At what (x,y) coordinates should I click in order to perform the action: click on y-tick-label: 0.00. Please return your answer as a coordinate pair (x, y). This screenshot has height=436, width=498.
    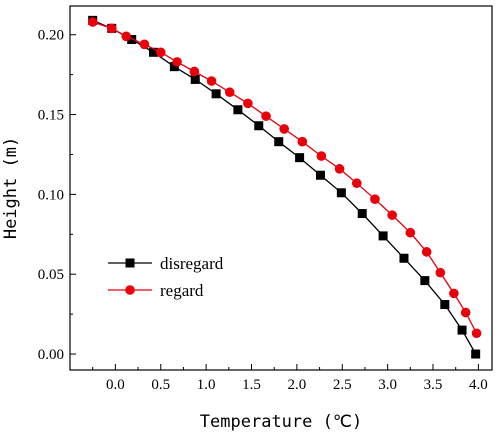
    Looking at the image, I should click on (51, 355).